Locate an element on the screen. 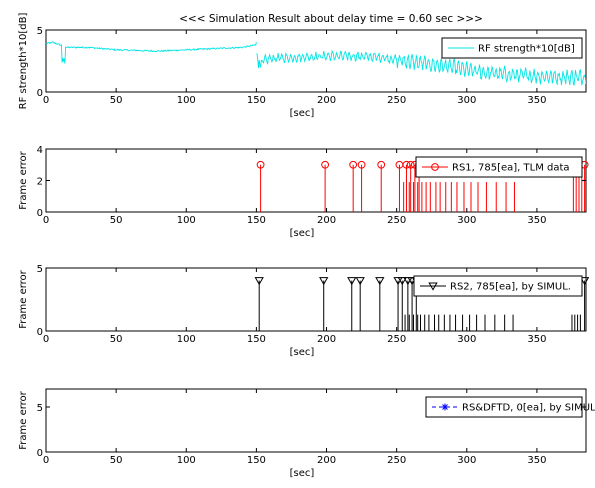 The width and height of the screenshot is (595, 488). legend-label: RS2, 785[ea], by SIMUL. is located at coordinates (510, 287).